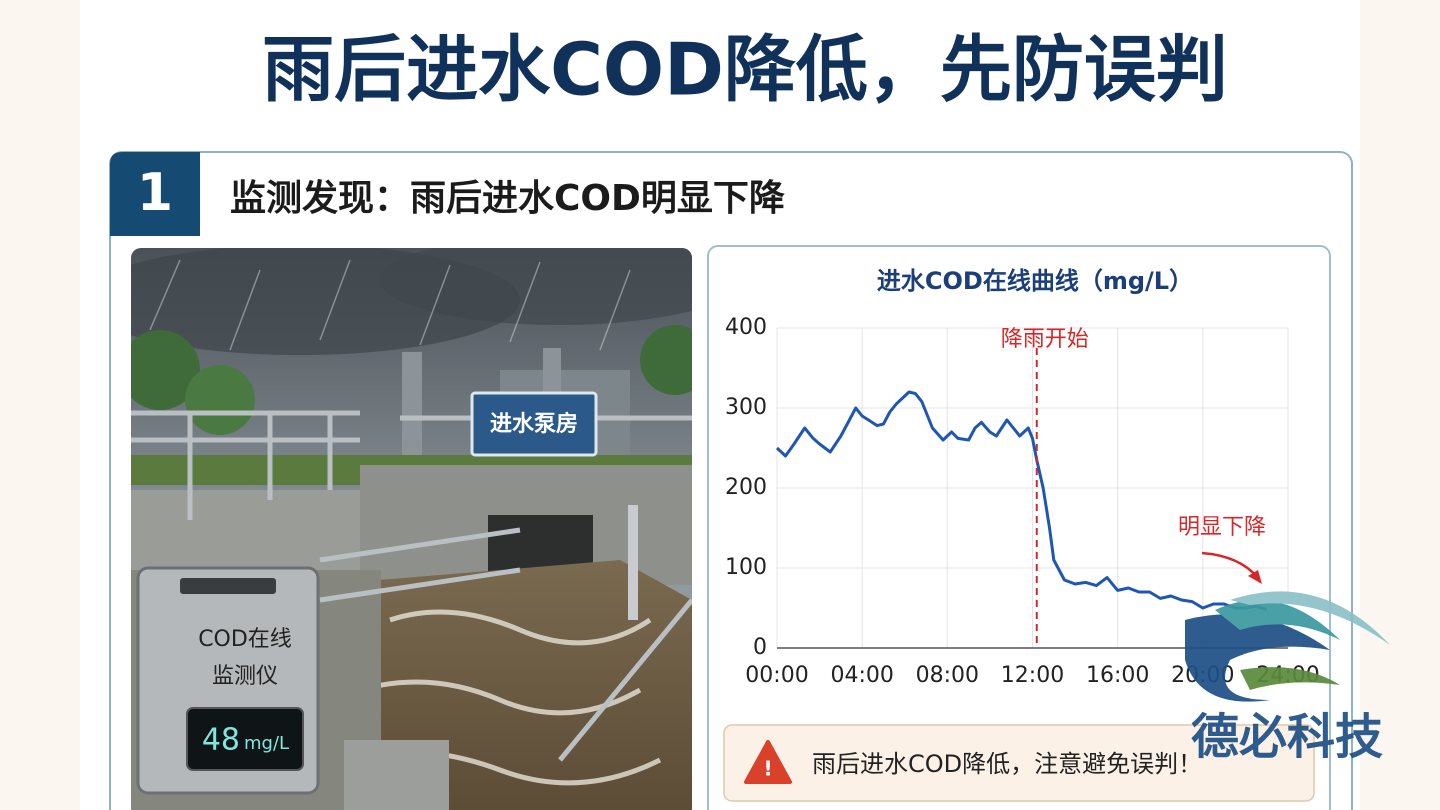 This screenshot has height=810, width=1440. I want to click on sign-board, so click(534, 424).